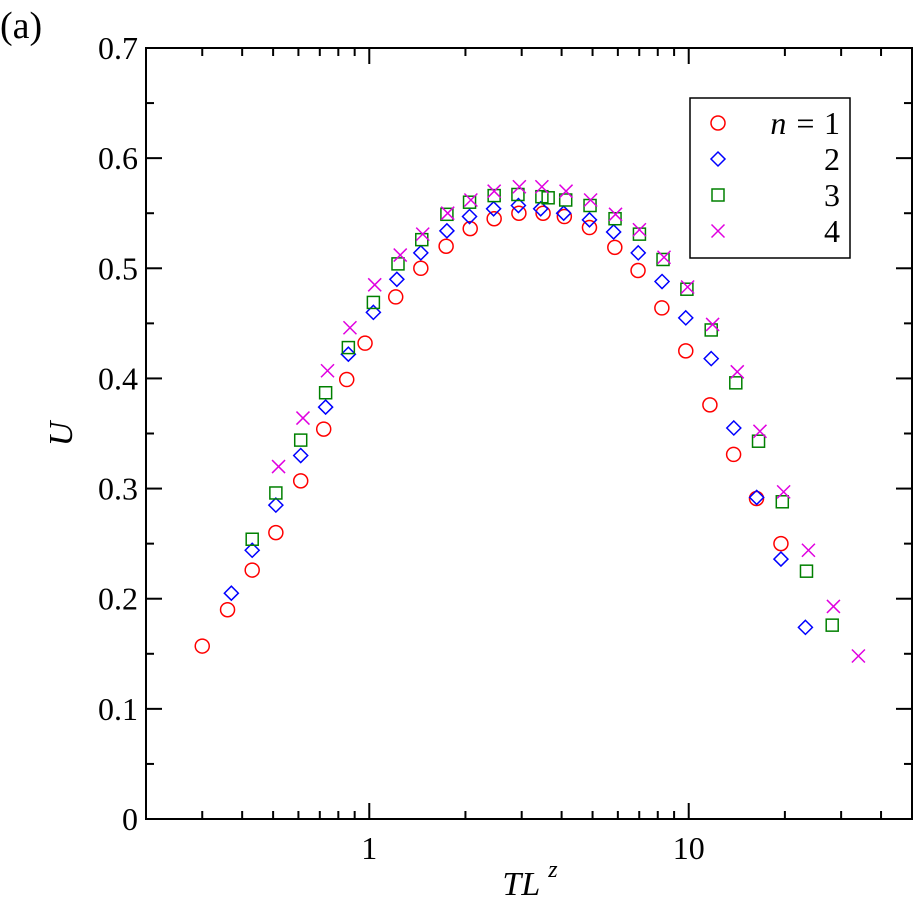  I want to click on legend-item-n3: 3, so click(775, 195).